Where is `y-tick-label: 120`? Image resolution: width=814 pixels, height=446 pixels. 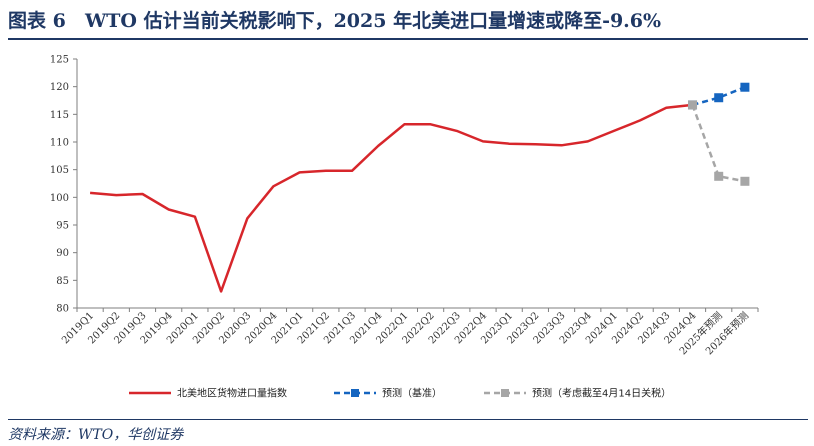 y-tick-label: 120 is located at coordinates (59, 87).